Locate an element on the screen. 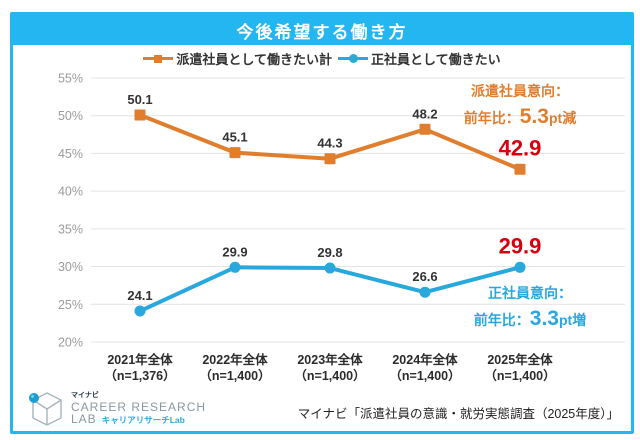  svg-text: 45% is located at coordinates (70, 154).